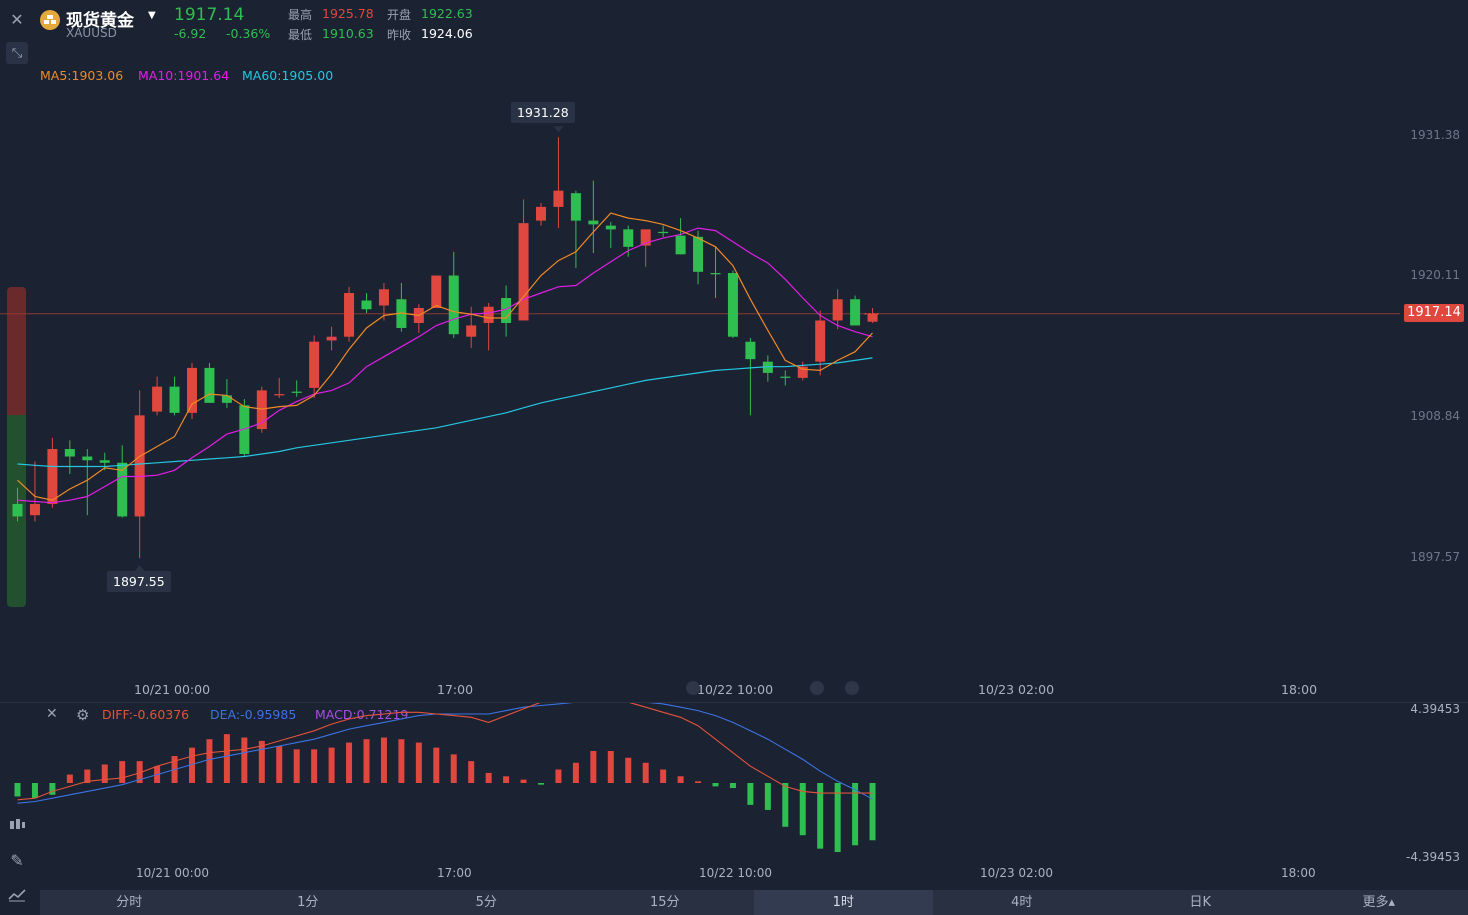 The width and height of the screenshot is (1468, 915). Describe the element at coordinates (348, 13) in the screenshot. I see `high-value: 1925.78` at that location.